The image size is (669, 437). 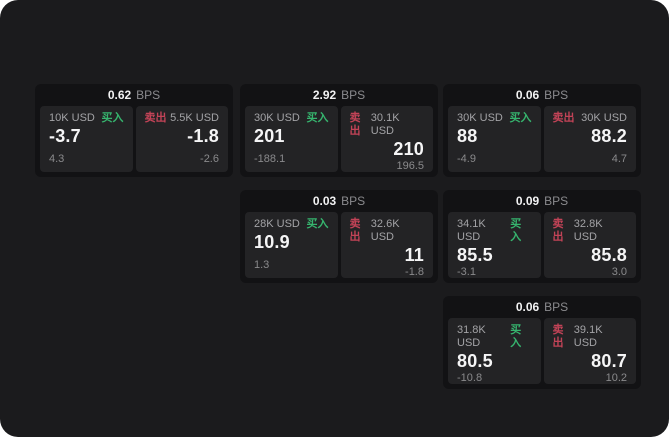 I want to click on sell-top-row: 卖出 39.1K USD, so click(x=590, y=337).